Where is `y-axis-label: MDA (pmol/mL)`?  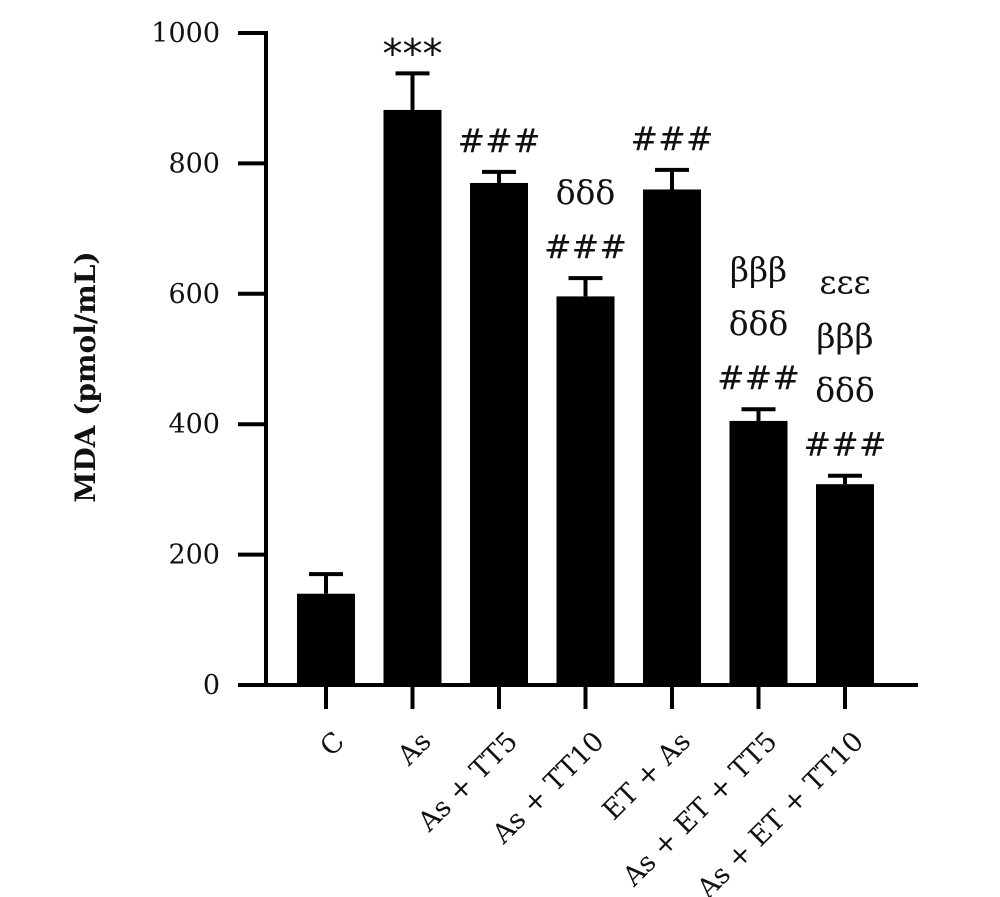
y-axis-label: MDA (pmol/mL) is located at coordinates (85, 376).